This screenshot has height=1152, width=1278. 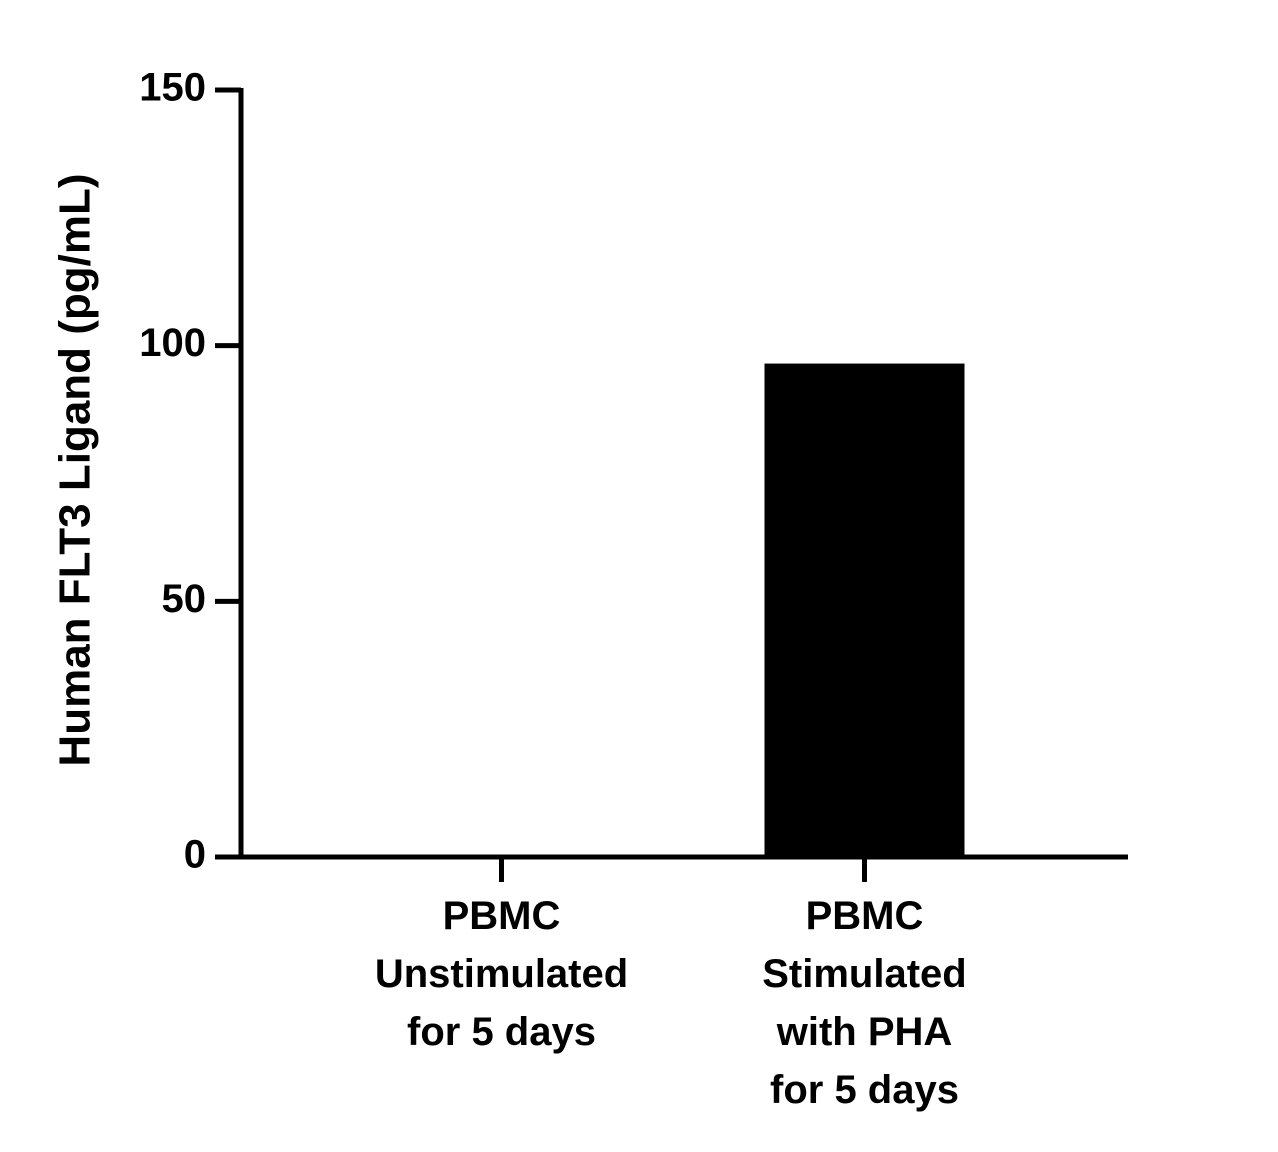 What do you see at coordinates (864, 610) in the screenshot?
I see `bar` at bounding box center [864, 610].